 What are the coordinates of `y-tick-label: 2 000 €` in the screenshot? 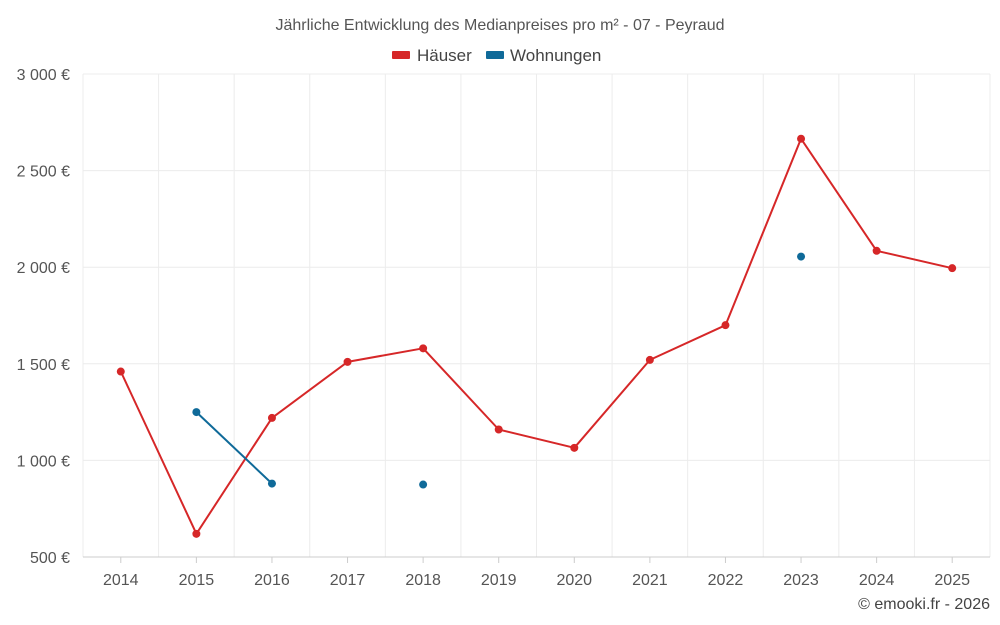 It's located at (43, 268).